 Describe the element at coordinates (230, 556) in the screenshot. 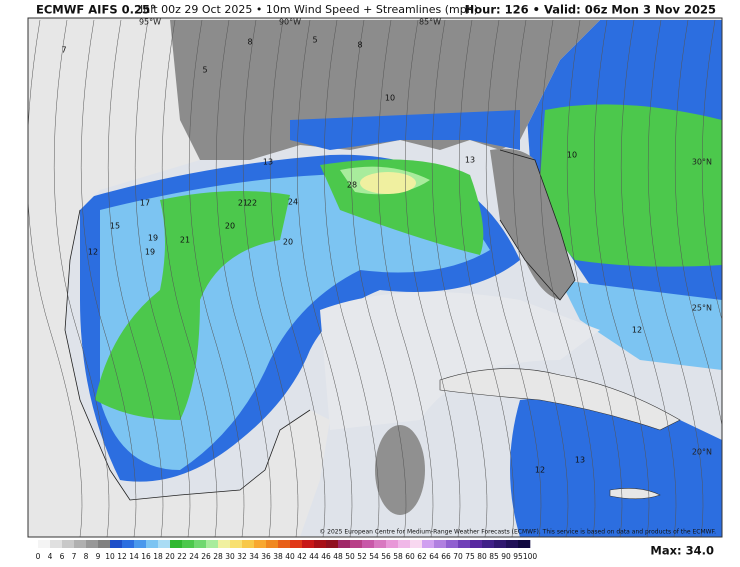

I see `colorbar-label: 30` at that location.